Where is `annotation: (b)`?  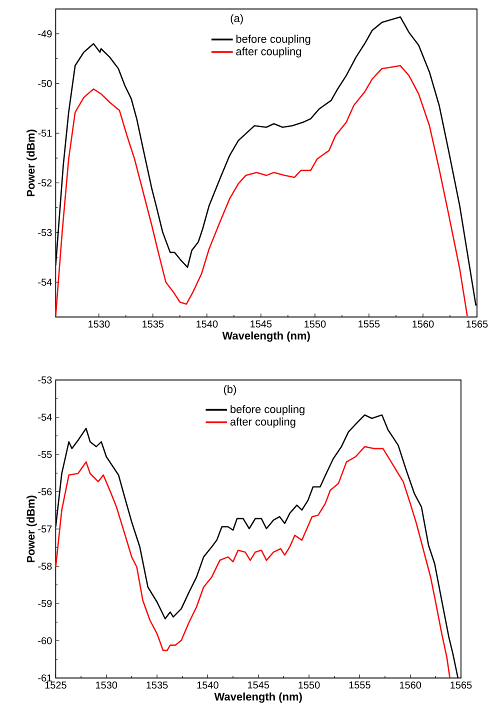 annotation: (b) is located at coordinates (230, 390).